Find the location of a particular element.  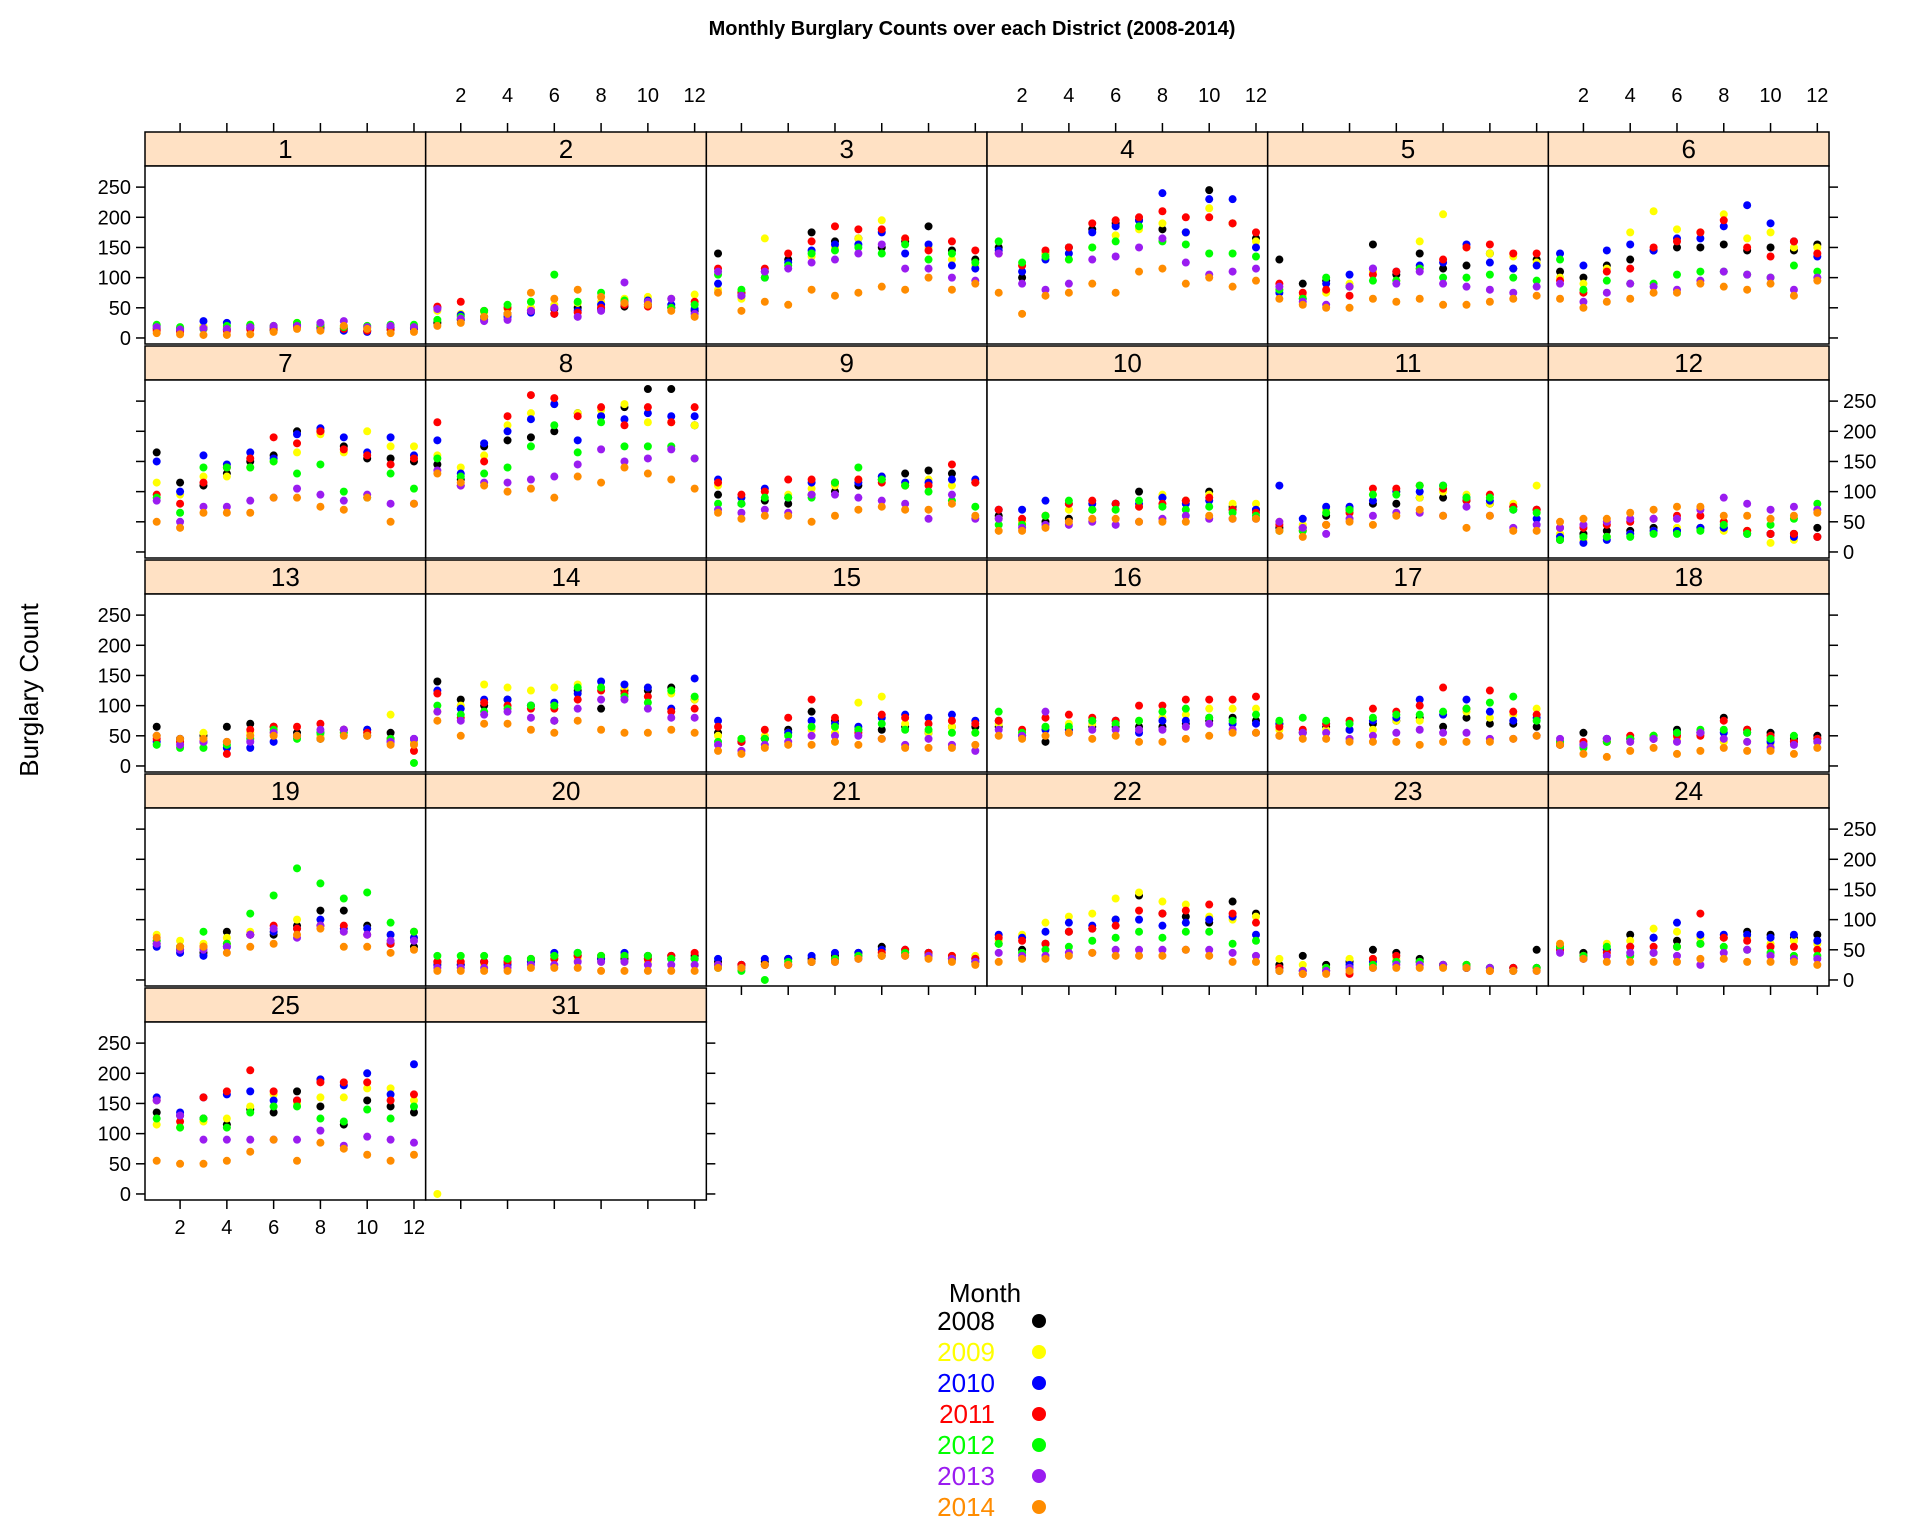

point-d9-2013-m10 is located at coordinates (928, 518).